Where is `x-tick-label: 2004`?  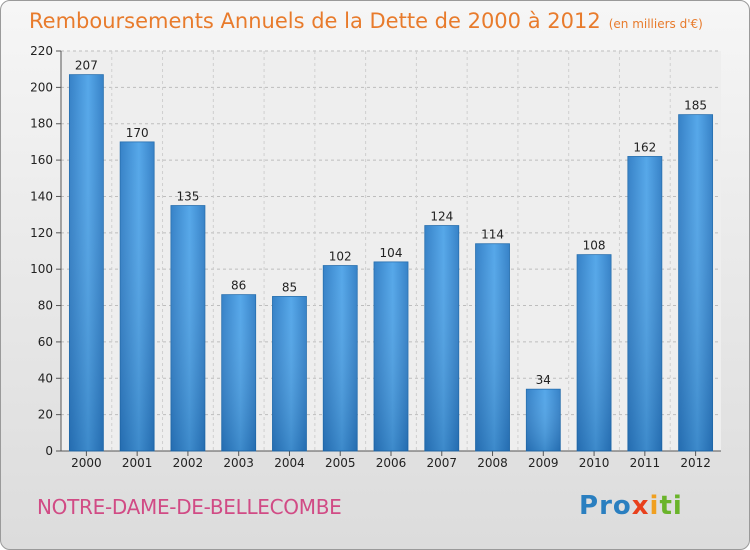
x-tick-label: 2004 is located at coordinates (289, 463).